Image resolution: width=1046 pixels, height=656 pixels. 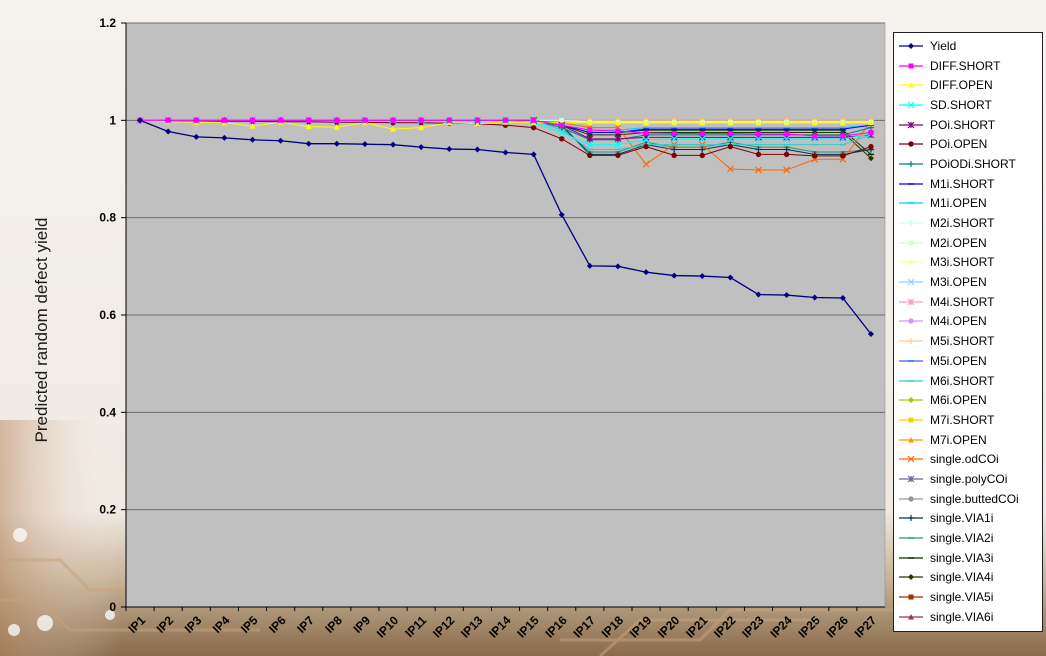 I want to click on legend-item: M4i.OPEN, so click(x=970, y=322).